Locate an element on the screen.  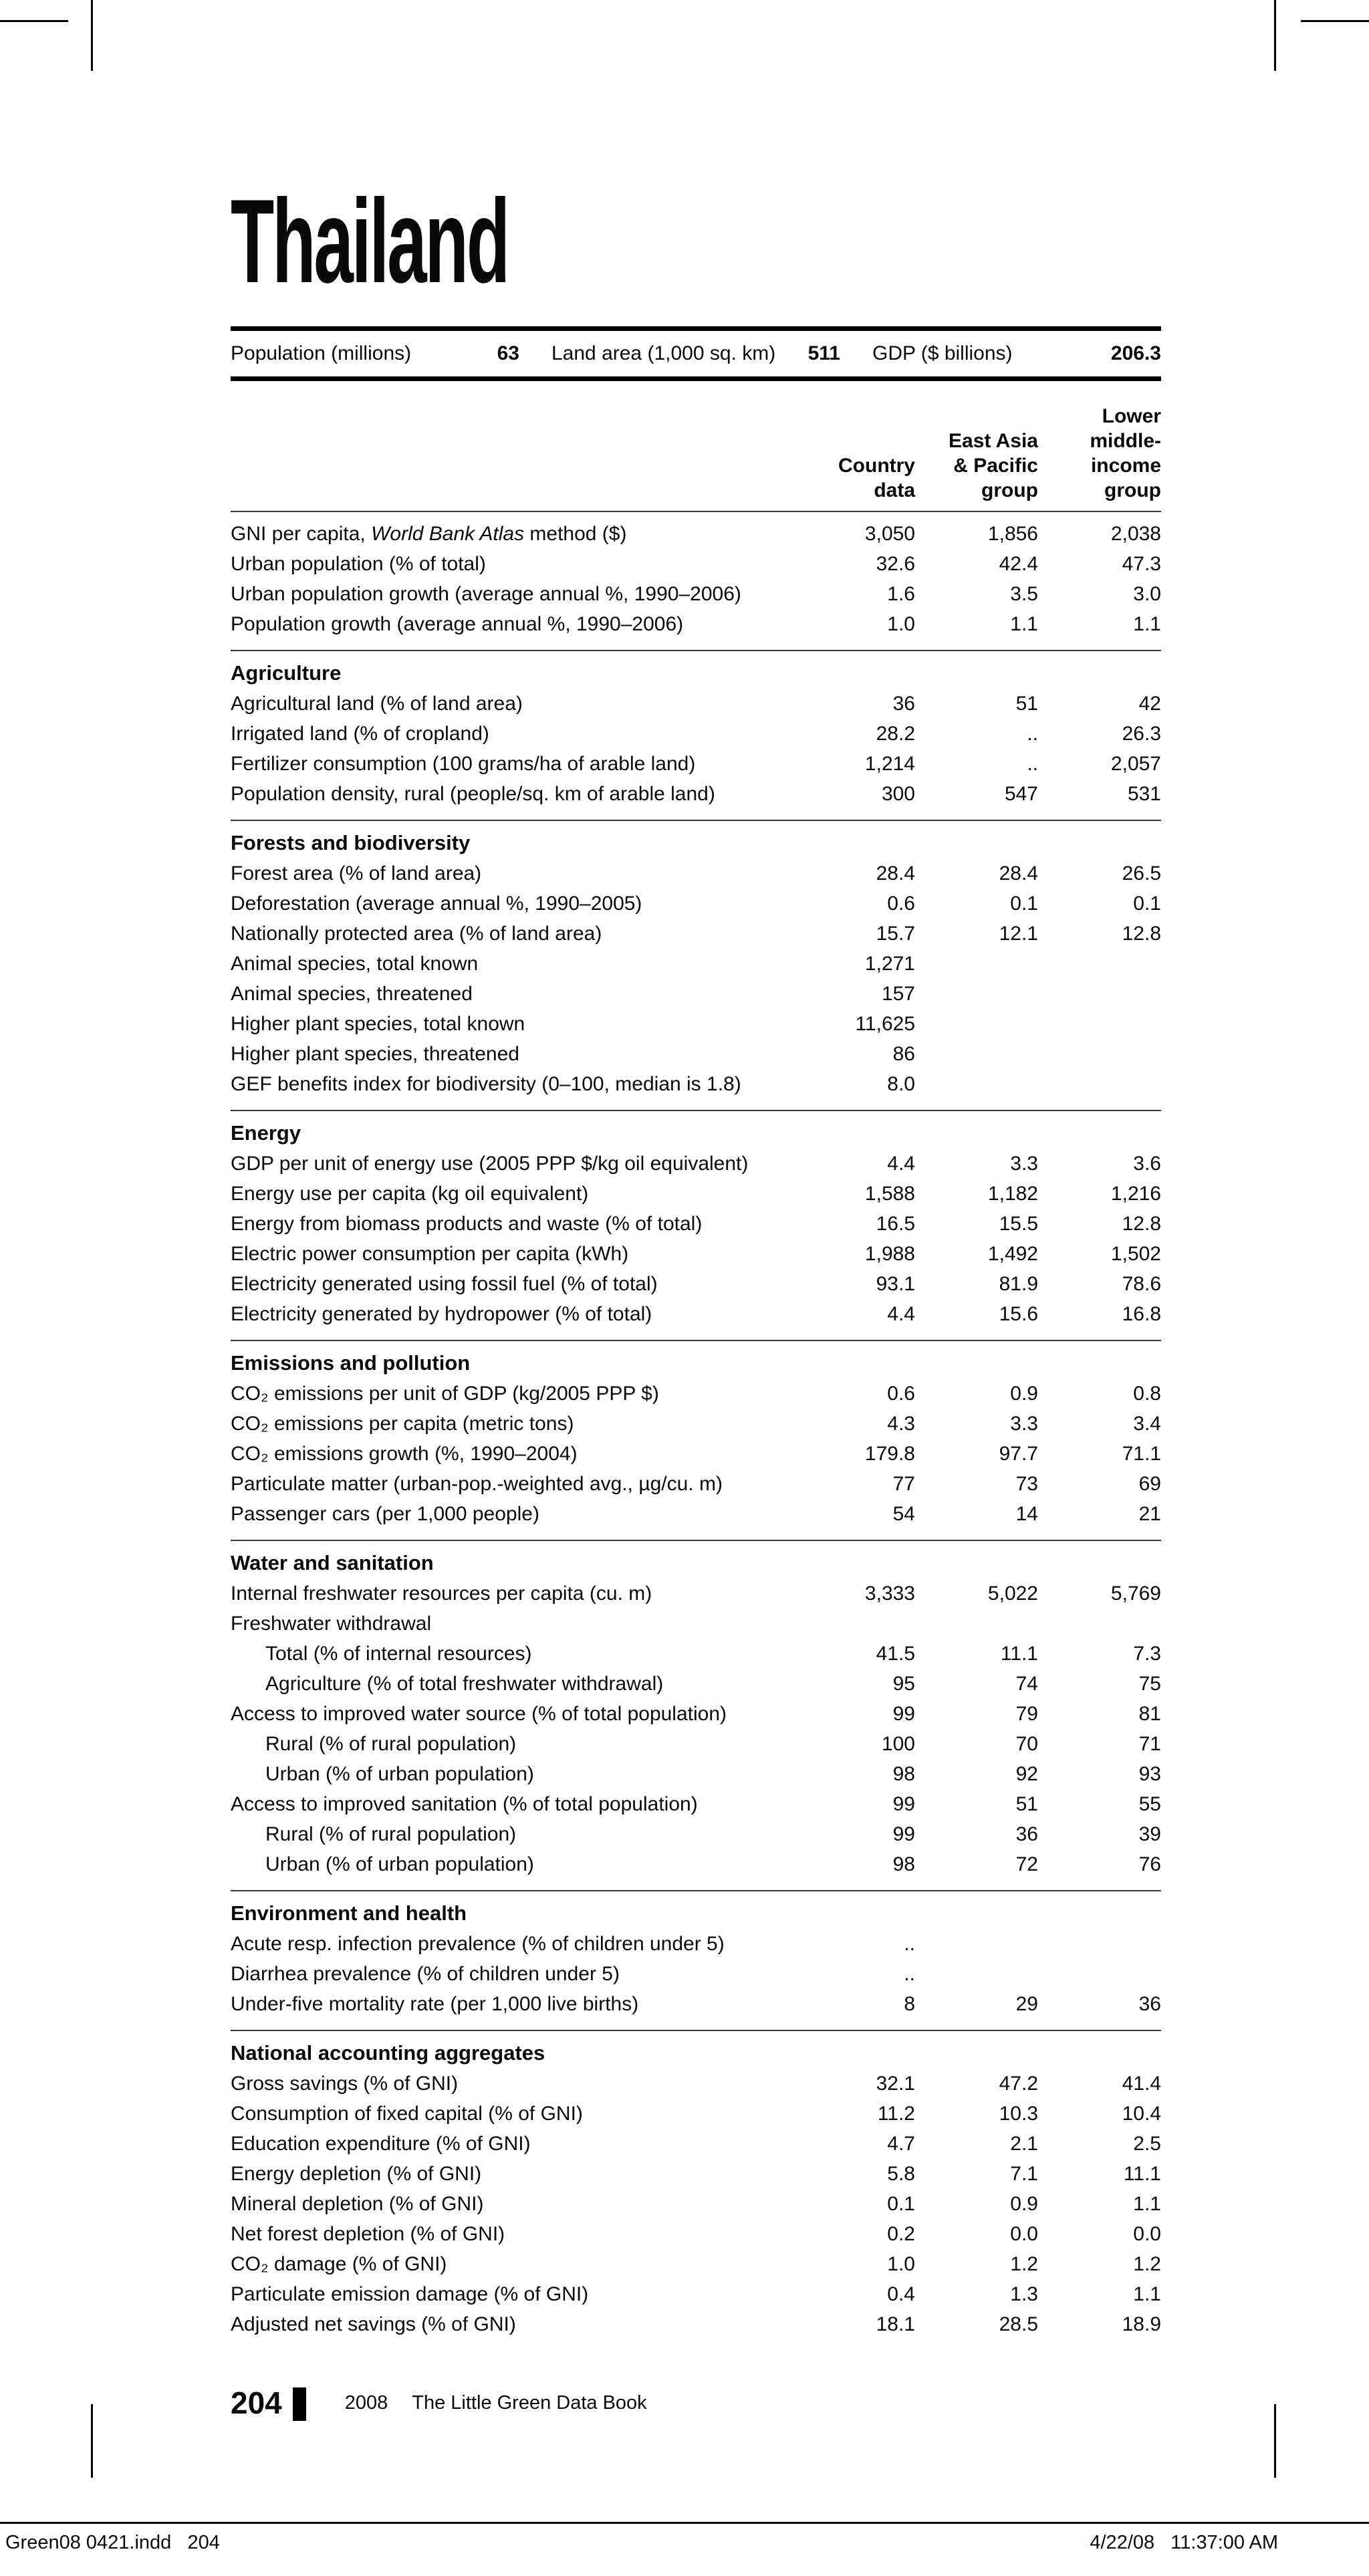
row-value: 28.2 is located at coordinates (896, 734).